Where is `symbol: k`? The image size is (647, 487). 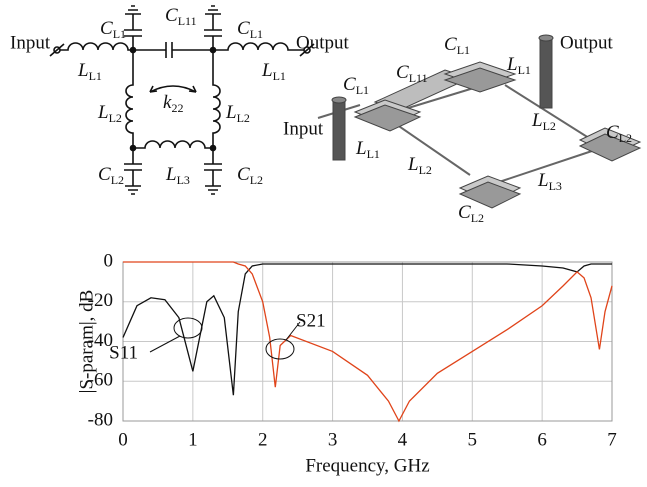 symbol: k is located at coordinates (167, 102).